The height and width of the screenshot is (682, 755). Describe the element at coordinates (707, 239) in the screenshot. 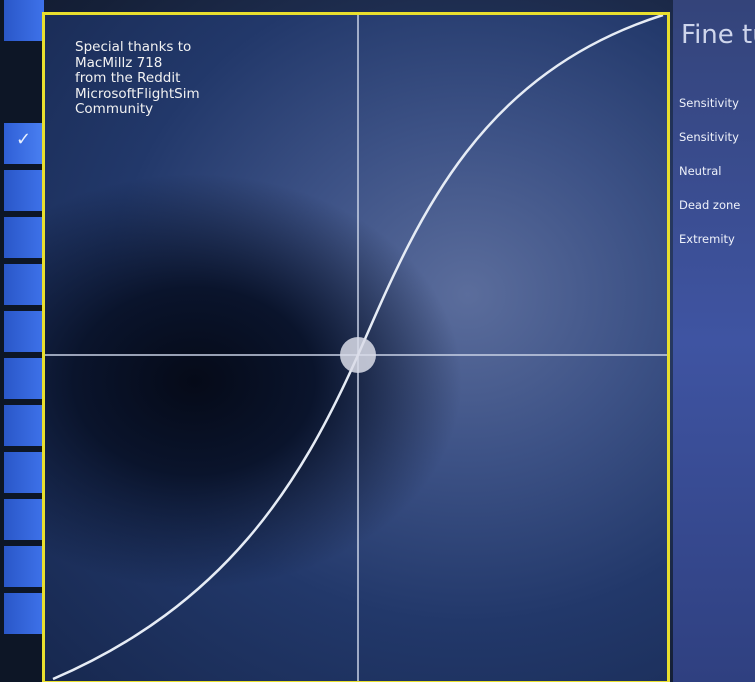

I see `setting-extremity: Extremity` at that location.